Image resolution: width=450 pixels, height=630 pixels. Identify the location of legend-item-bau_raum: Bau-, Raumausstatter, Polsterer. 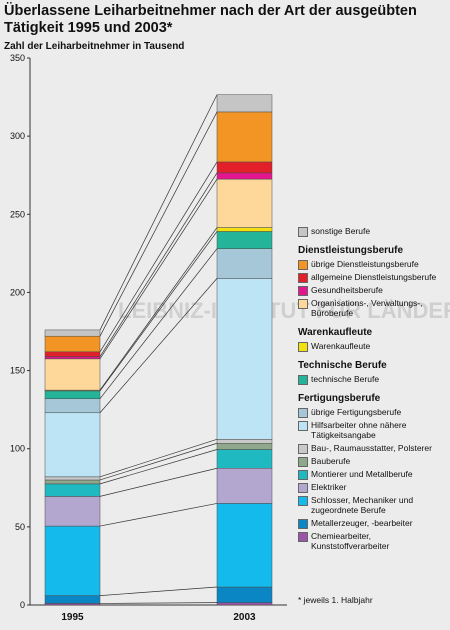
(373, 448).